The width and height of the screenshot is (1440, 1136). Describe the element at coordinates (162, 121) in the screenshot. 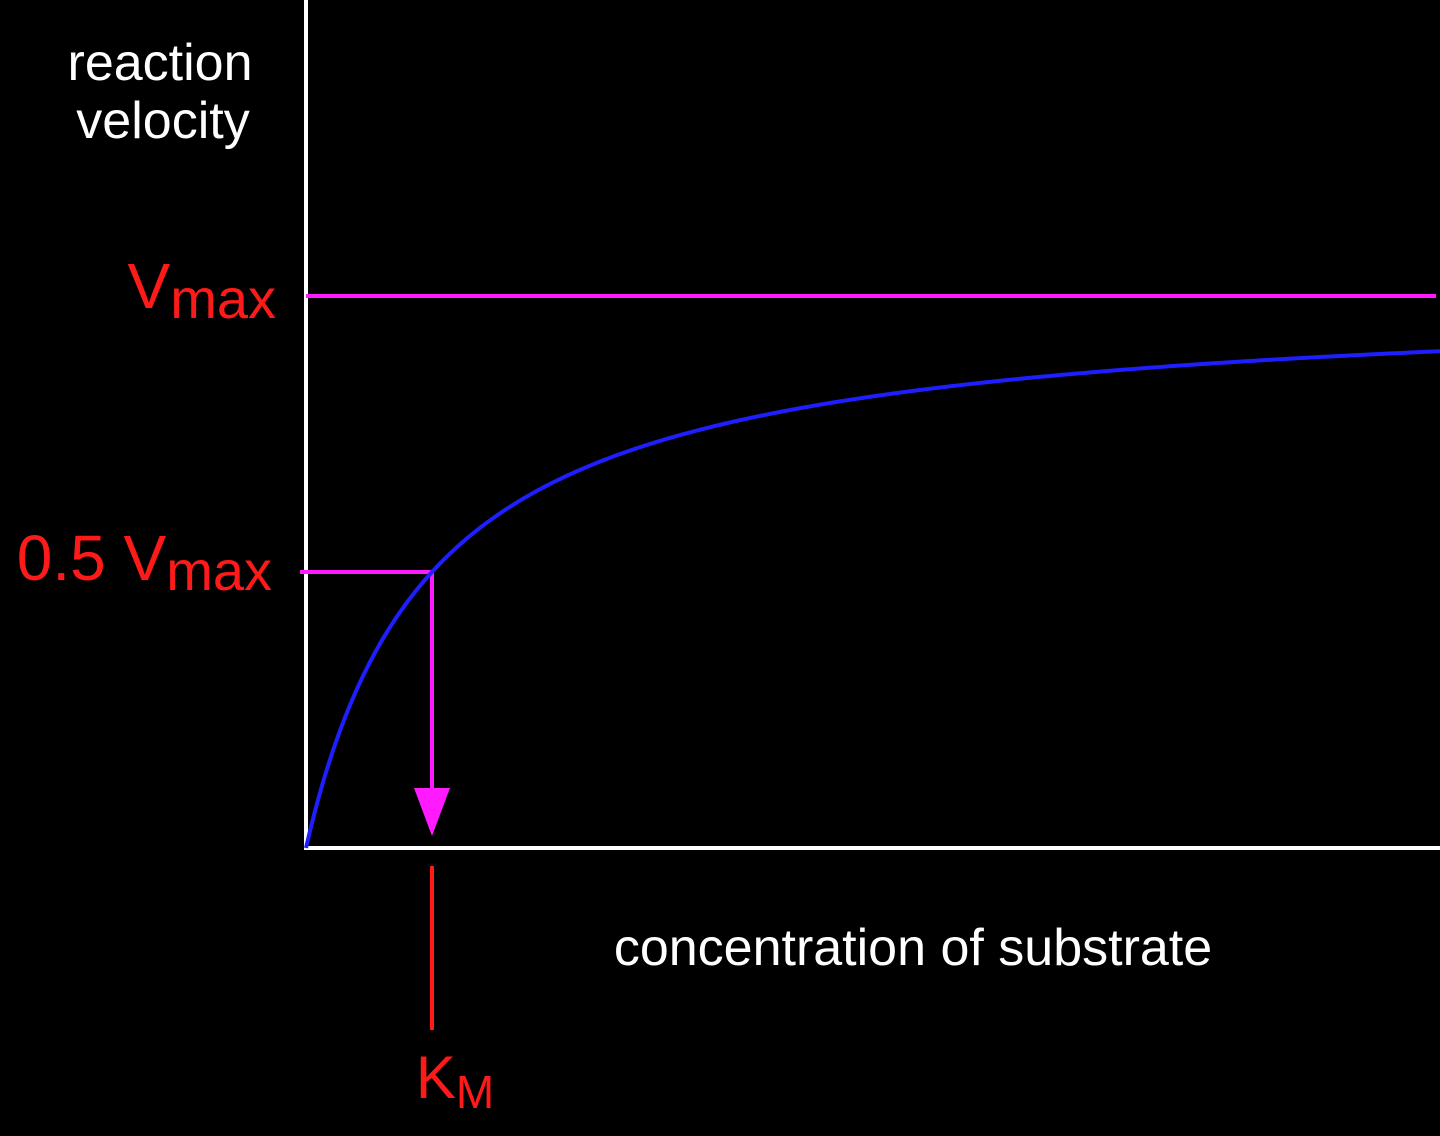

I see `y-axis-label-line2: velocity` at that location.